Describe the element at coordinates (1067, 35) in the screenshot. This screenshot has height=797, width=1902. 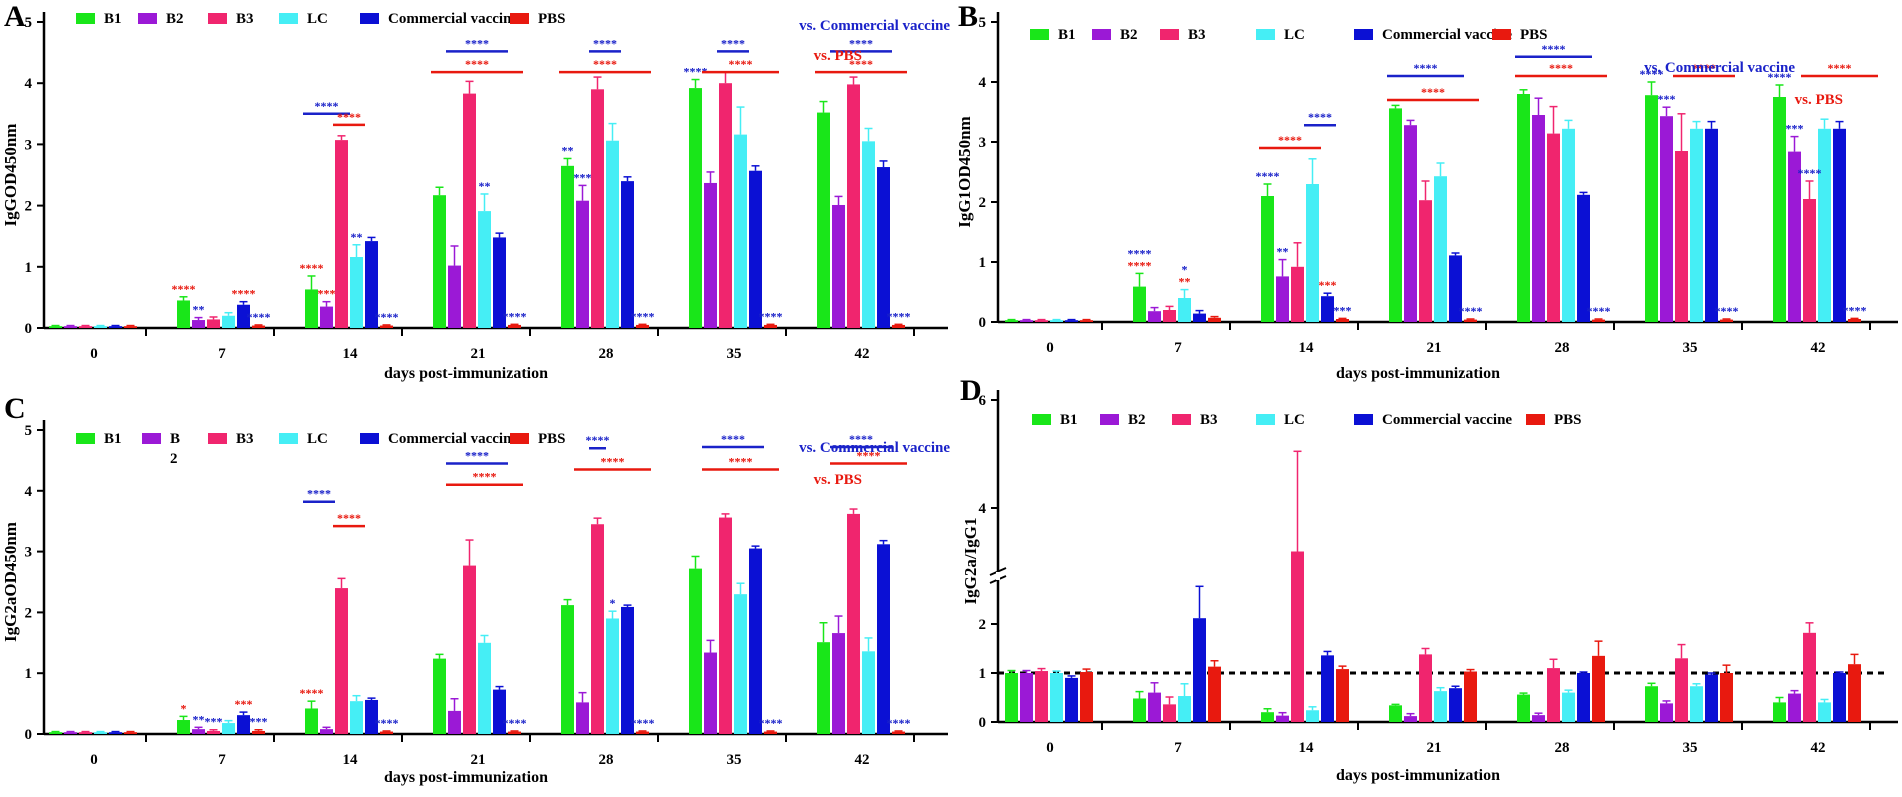
I see `legend-label: B1` at that location.